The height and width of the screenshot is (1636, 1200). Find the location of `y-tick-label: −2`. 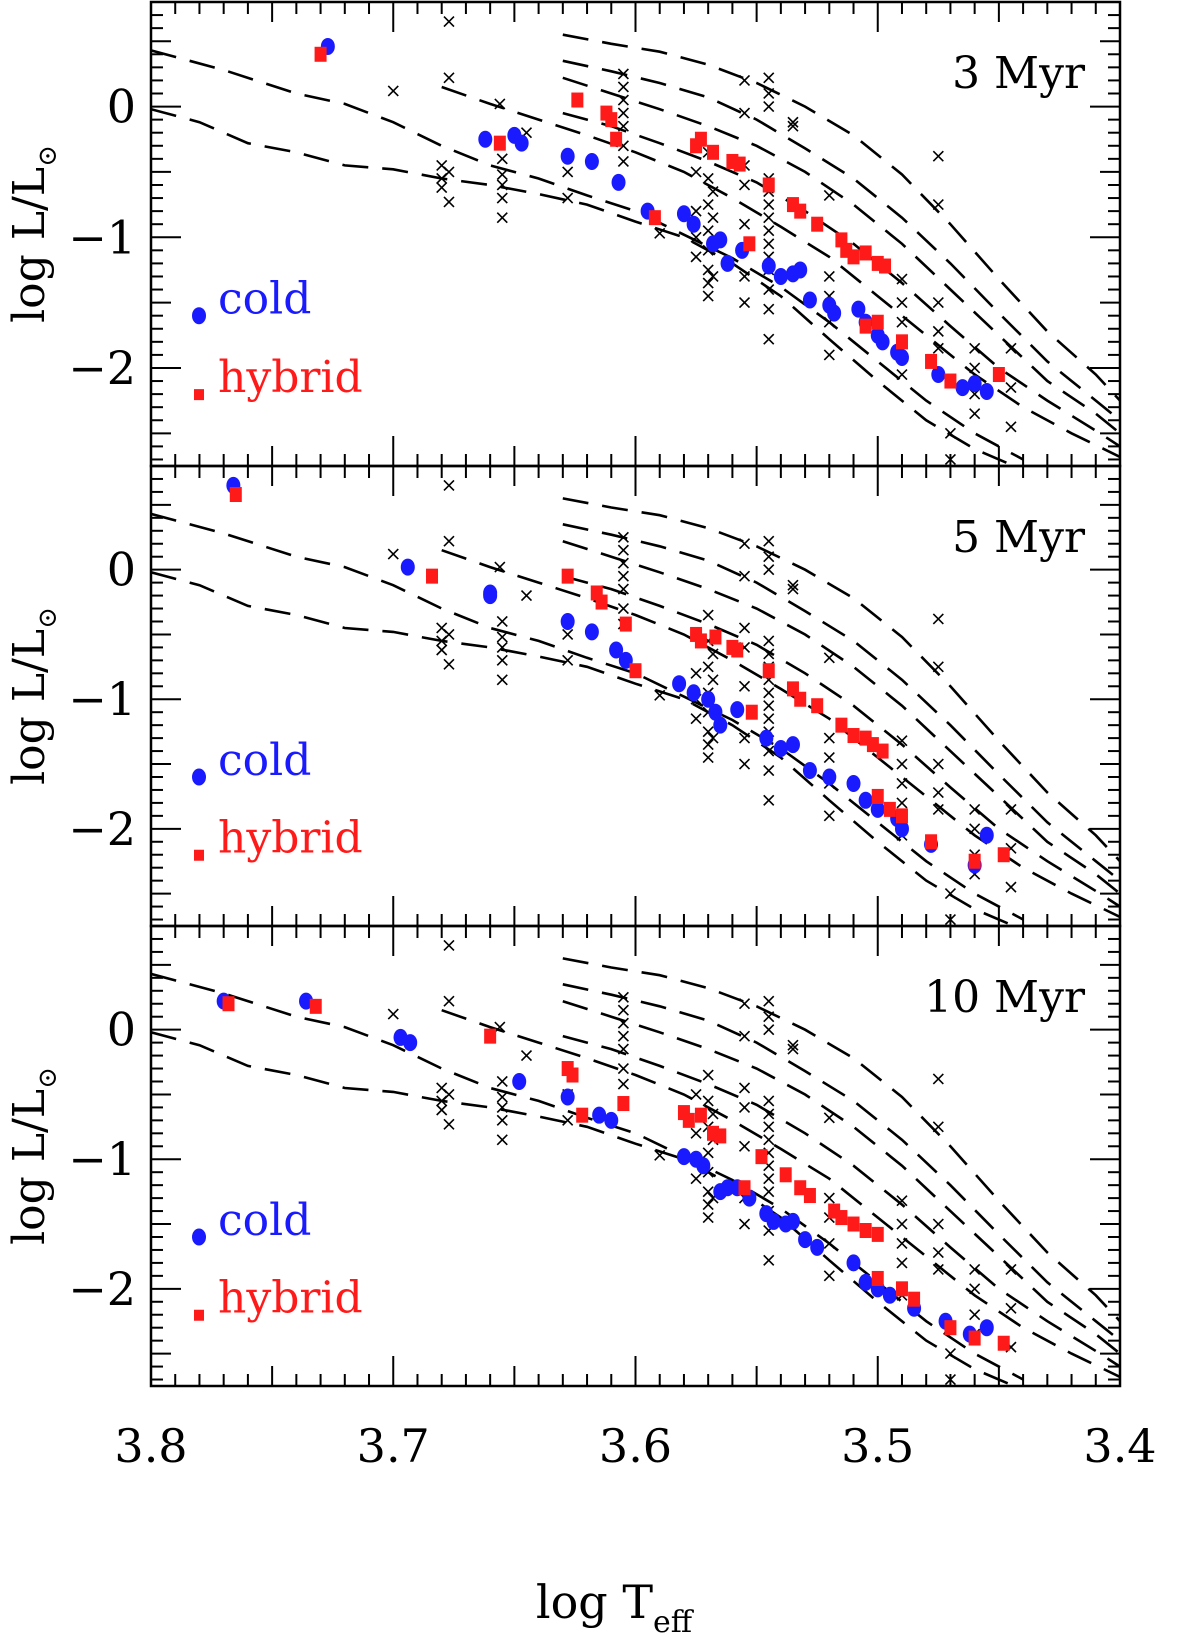

y-tick-label: −2 is located at coordinates (102, 1289).